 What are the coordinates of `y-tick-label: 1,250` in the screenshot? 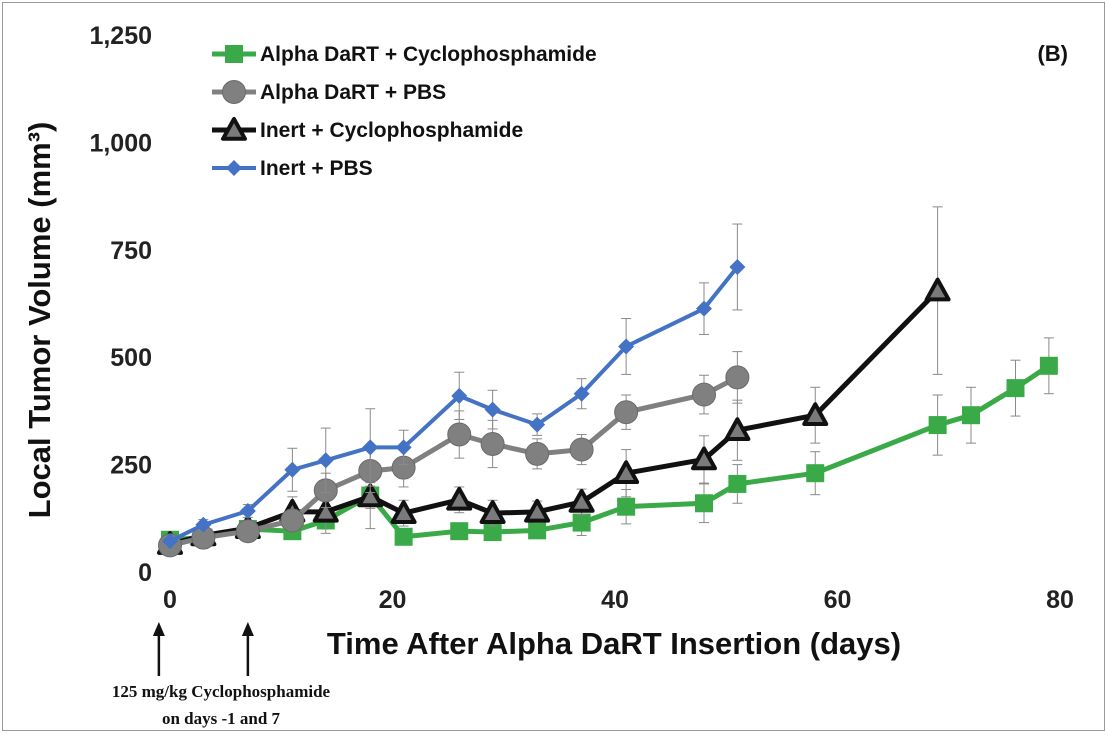 It's located at (120, 36).